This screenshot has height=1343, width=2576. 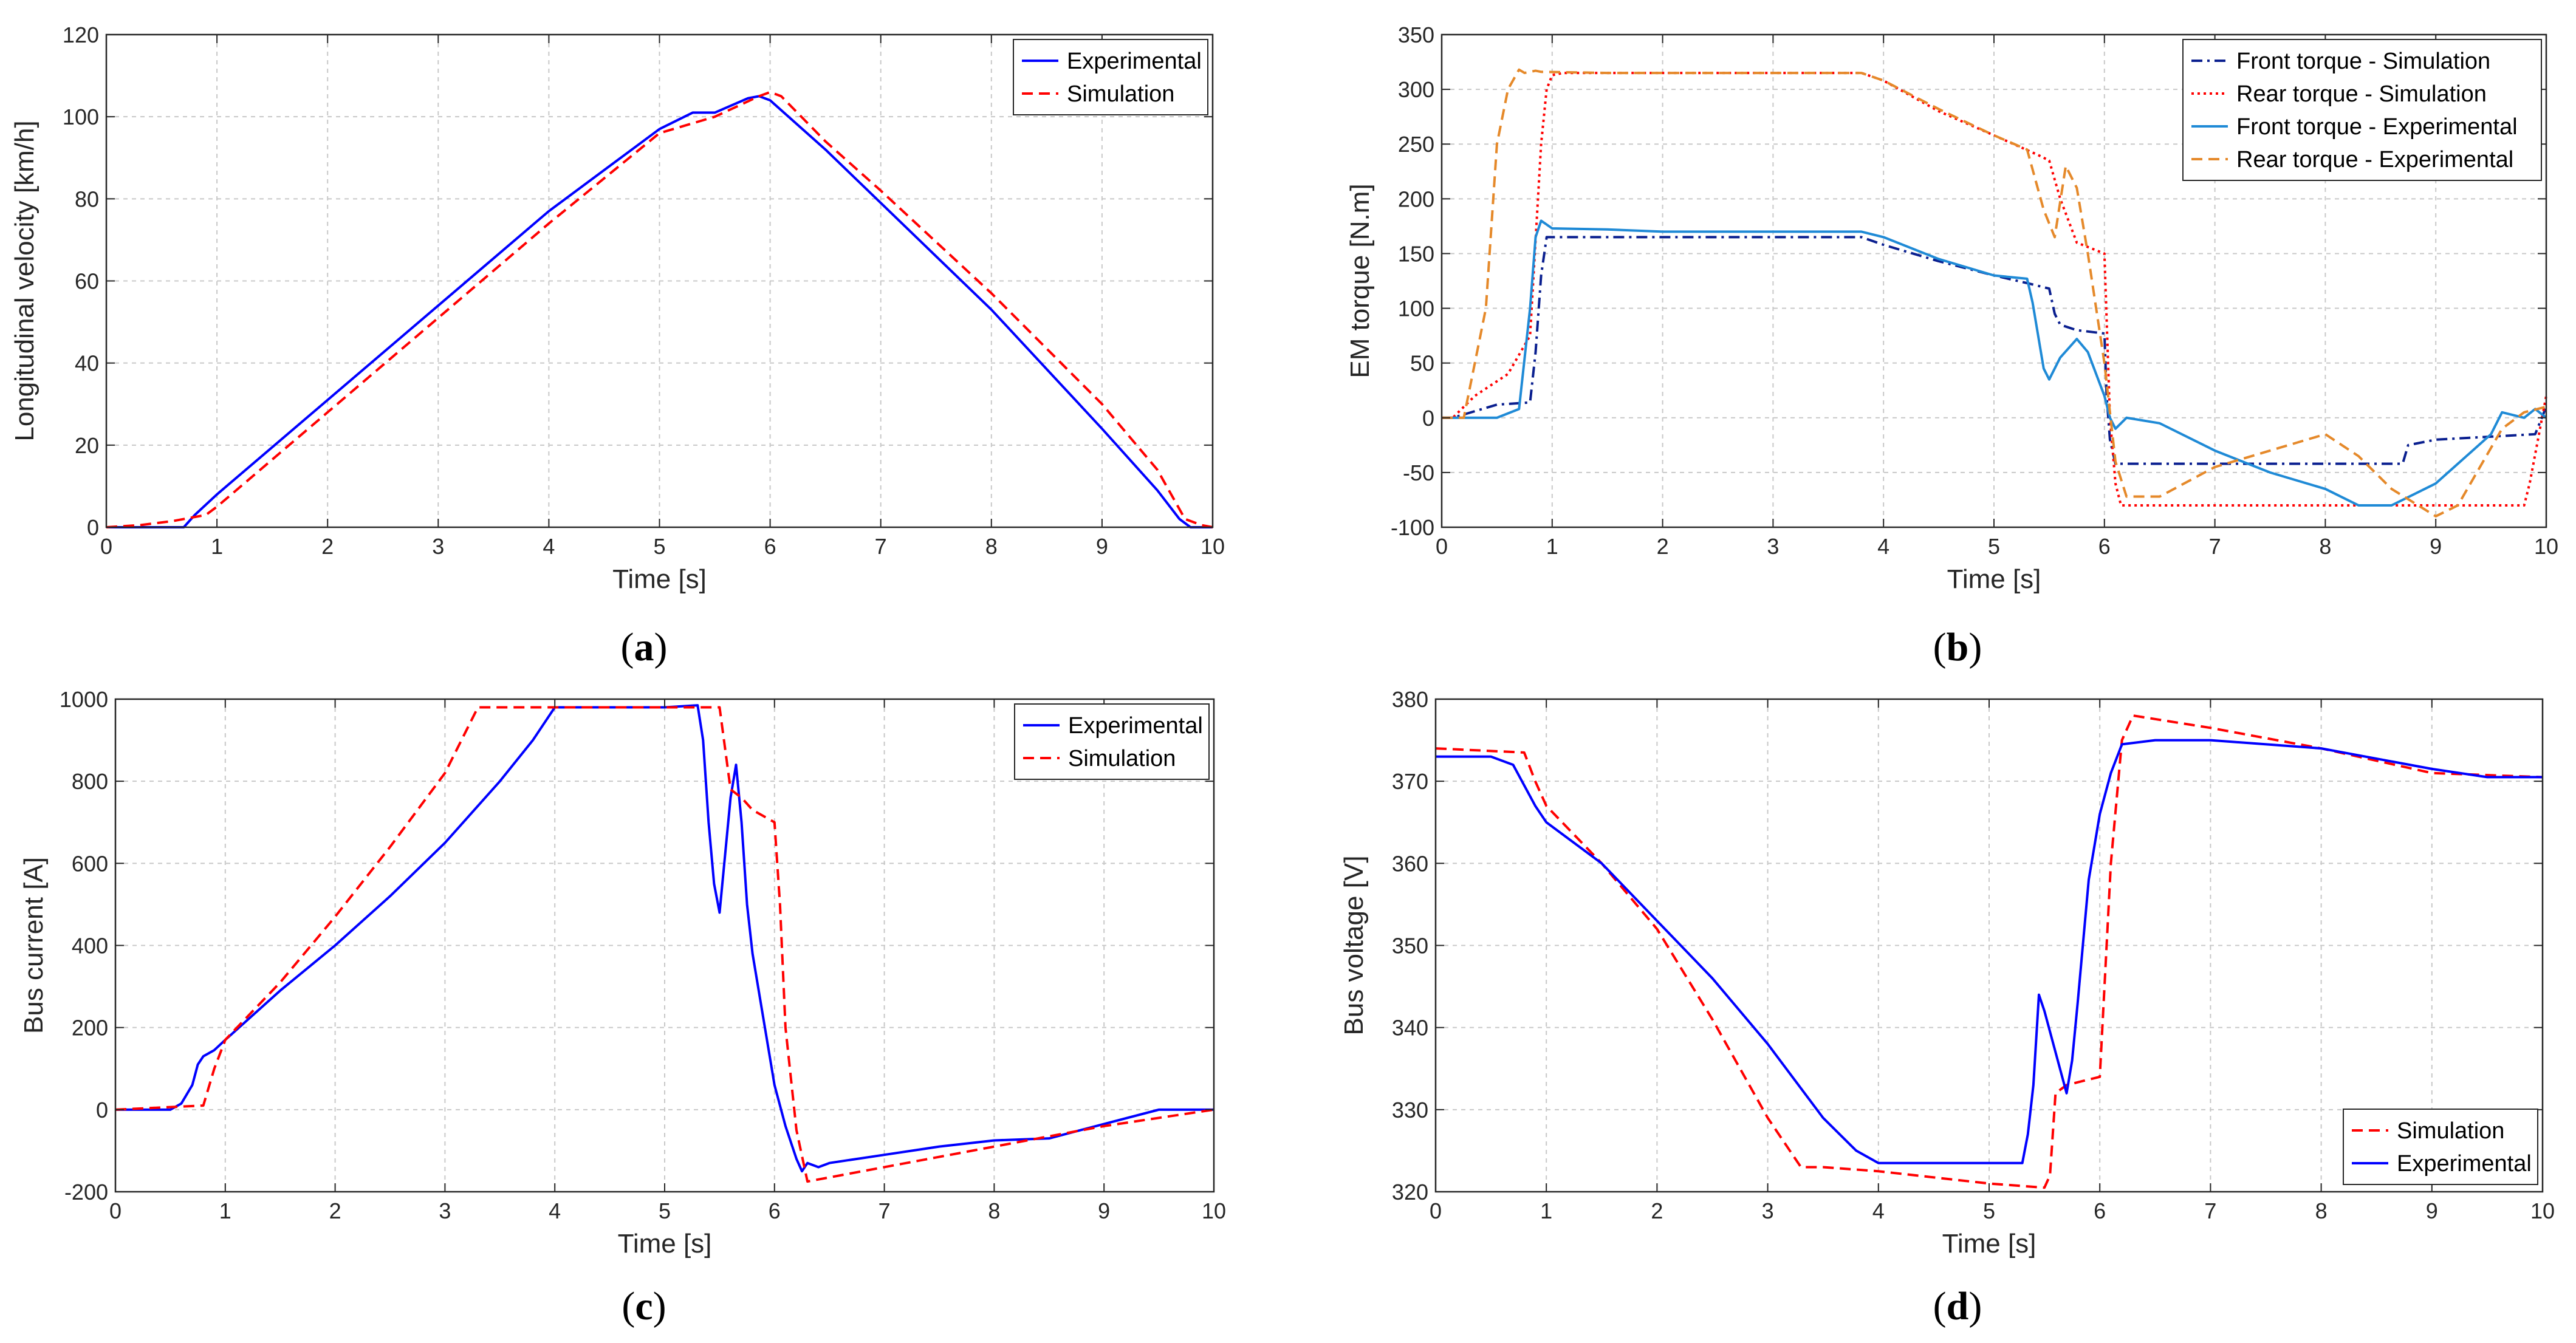 What do you see at coordinates (87, 281) in the screenshot?
I see `y-tick-label: 60` at bounding box center [87, 281].